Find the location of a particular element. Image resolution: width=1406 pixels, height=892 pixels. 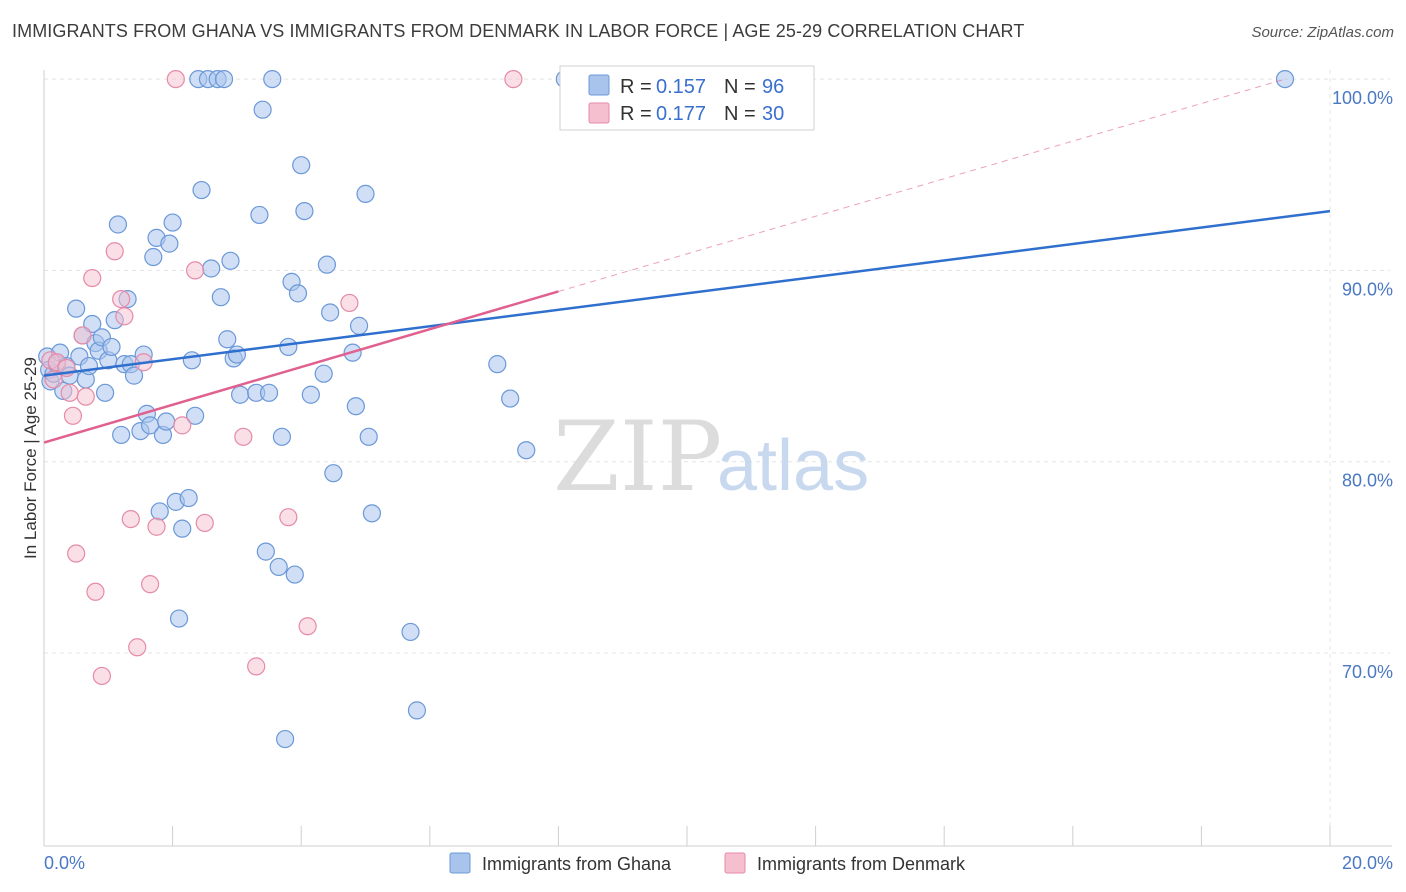

watermark-atlas: atlas is located at coordinates (793, 466).